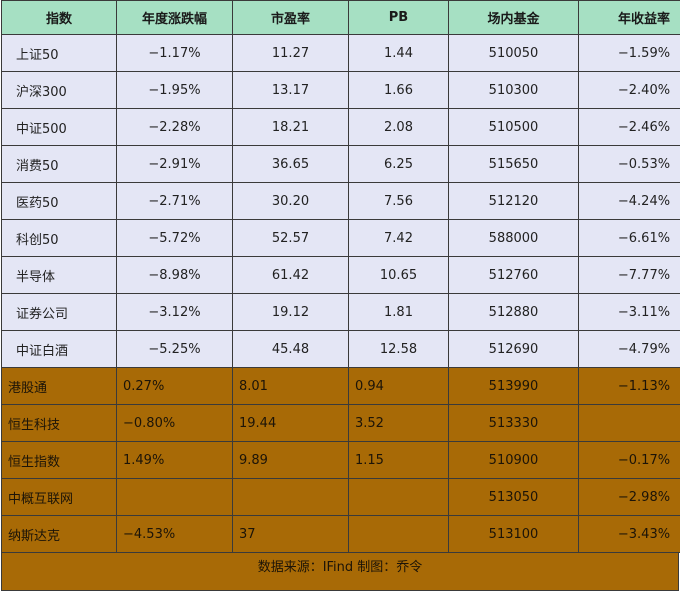 Image resolution: width=680 pixels, height=594 pixels. I want to click on annual-change-cell: −5.72%, so click(174, 238).